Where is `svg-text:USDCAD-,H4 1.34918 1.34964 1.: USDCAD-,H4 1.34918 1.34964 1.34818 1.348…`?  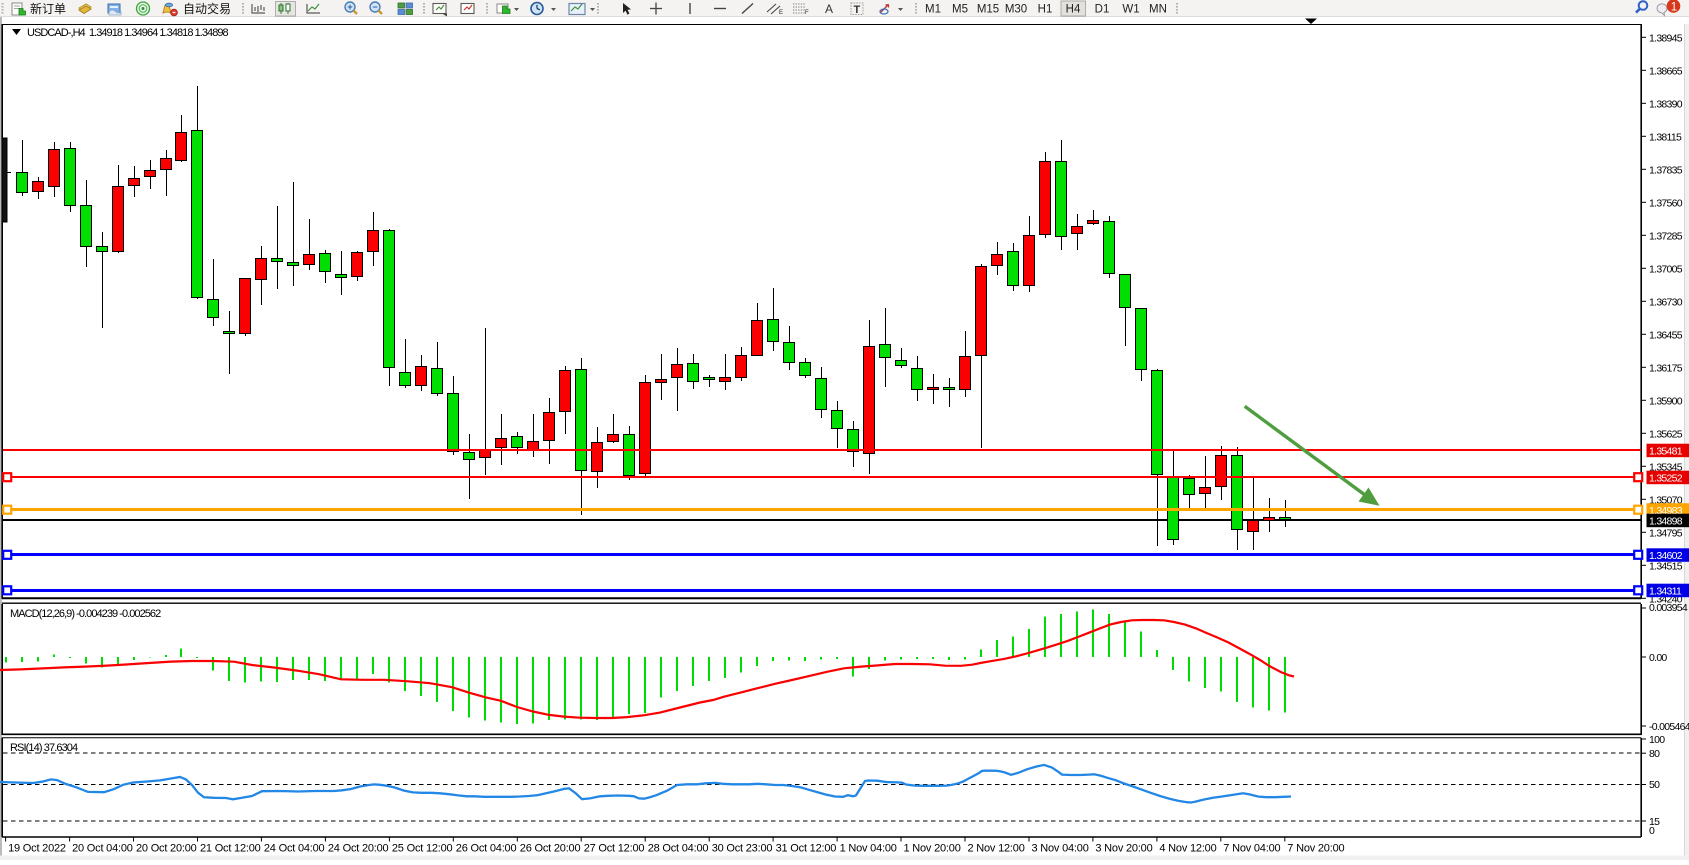
svg-text:USDCAD-,H4 1.34918 1.34964 1.: USDCAD-,H4 1.34918 1.34964 1.34818 1.348… is located at coordinates (128, 33).